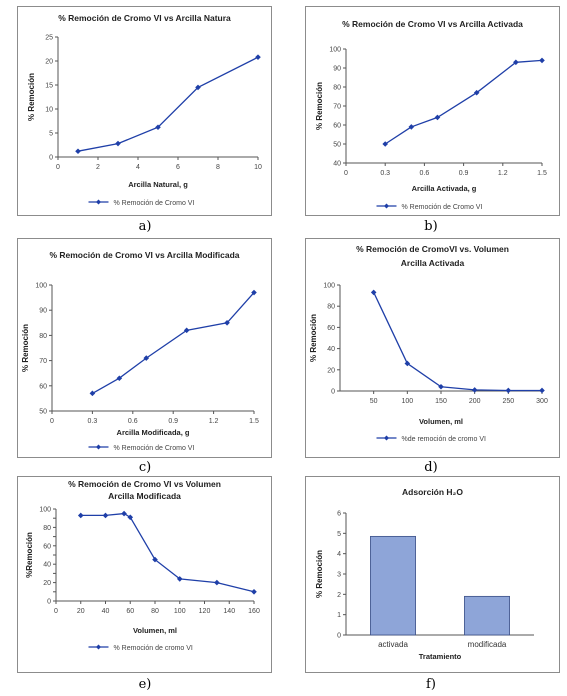 Image resolution: width=567 pixels, height=696 pixels. What do you see at coordinates (178, 167) in the screenshot?
I see `x-tick-label: 6` at bounding box center [178, 167].